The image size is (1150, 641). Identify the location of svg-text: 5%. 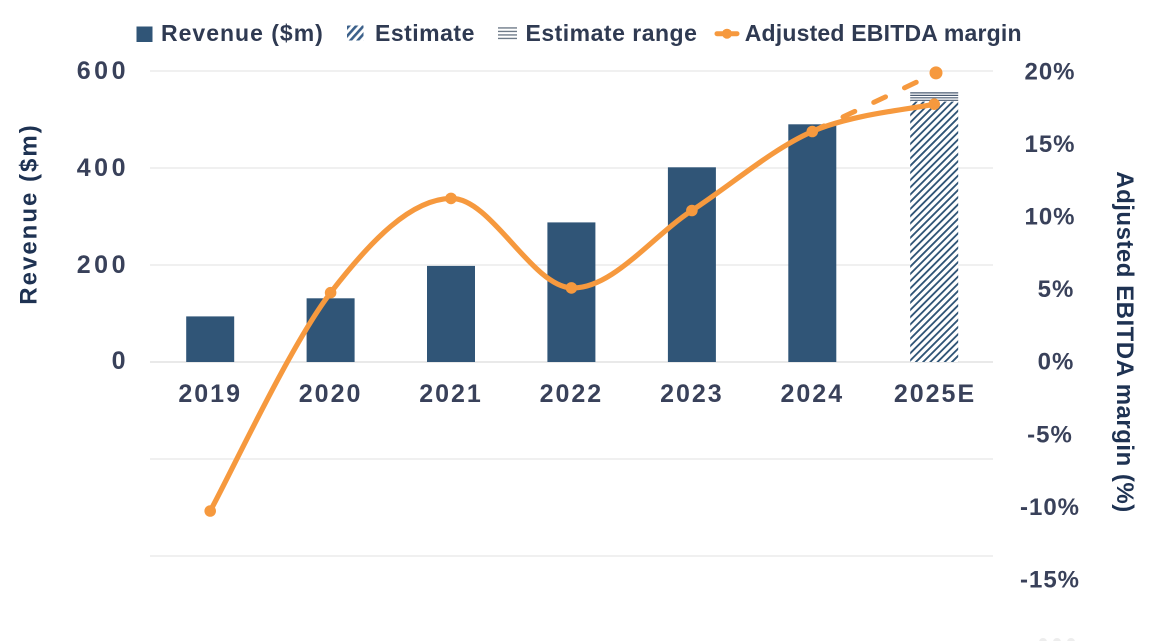
(1056, 289).